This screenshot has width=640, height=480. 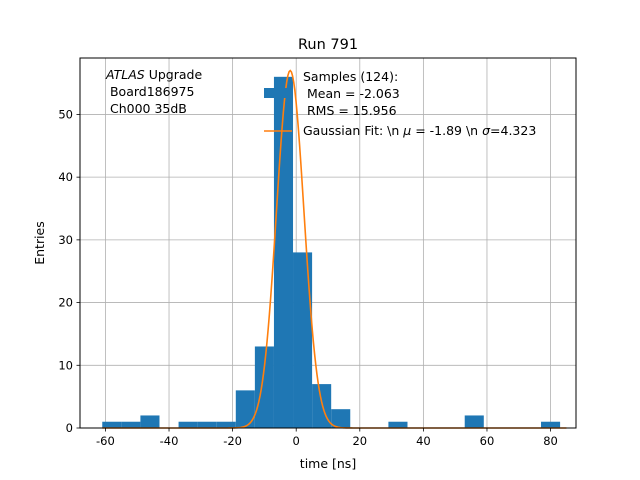 What do you see at coordinates (278, 93) in the screenshot?
I see `legend-histogram-swatch` at bounding box center [278, 93].